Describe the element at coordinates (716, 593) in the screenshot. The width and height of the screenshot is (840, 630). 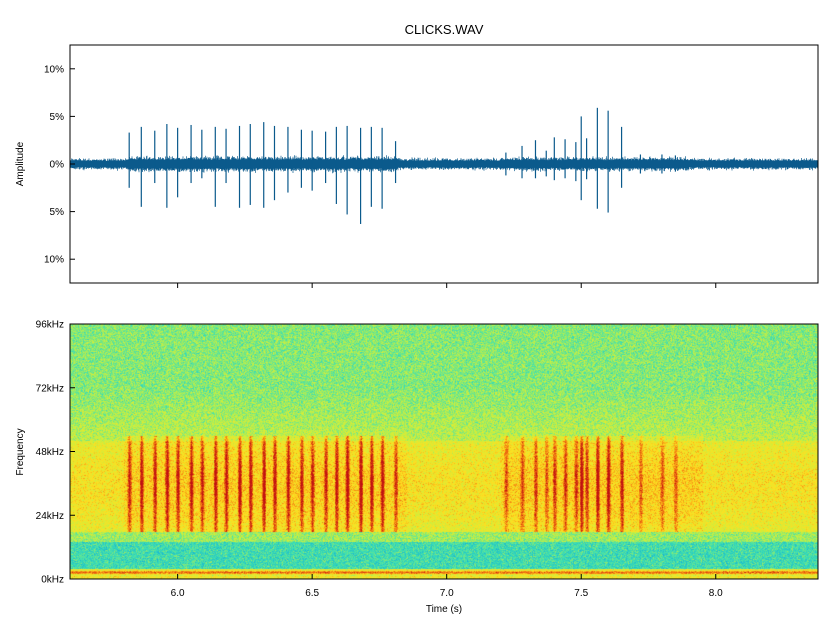
I see `spectrogram-x-tick-label-4: 8.0` at that location.